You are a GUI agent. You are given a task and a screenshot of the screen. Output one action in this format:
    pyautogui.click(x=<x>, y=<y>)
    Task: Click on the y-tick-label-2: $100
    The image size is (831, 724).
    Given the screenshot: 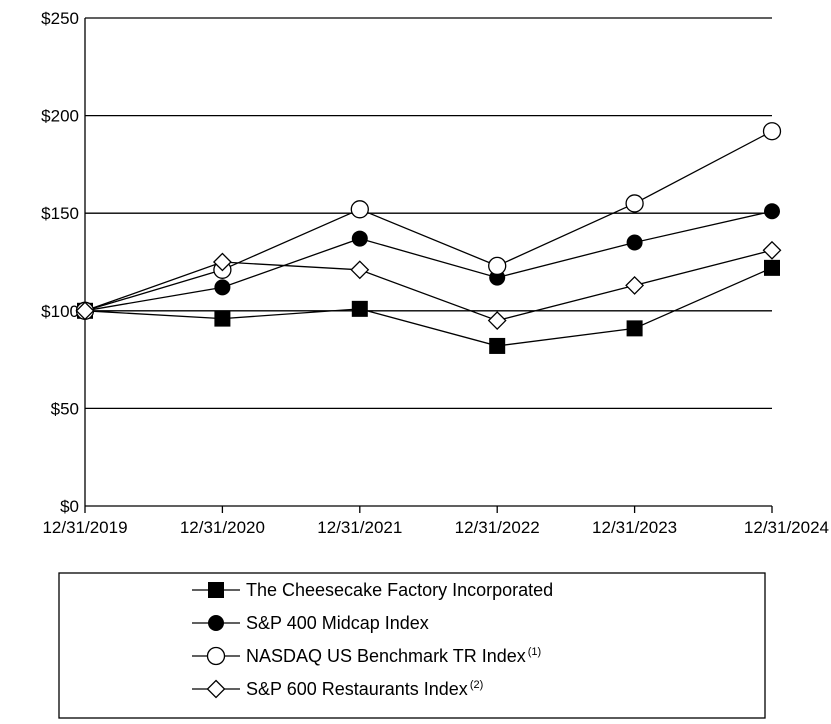 What is the action you would take?
    pyautogui.click(x=60, y=311)
    